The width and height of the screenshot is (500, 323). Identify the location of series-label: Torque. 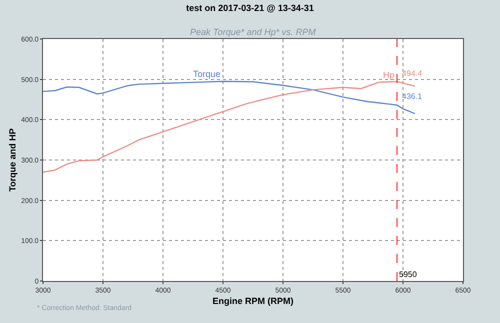
(207, 74).